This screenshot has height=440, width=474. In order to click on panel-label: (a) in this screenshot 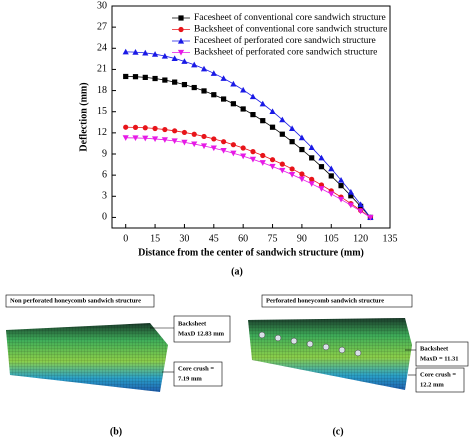, I will do `click(237, 271)`.